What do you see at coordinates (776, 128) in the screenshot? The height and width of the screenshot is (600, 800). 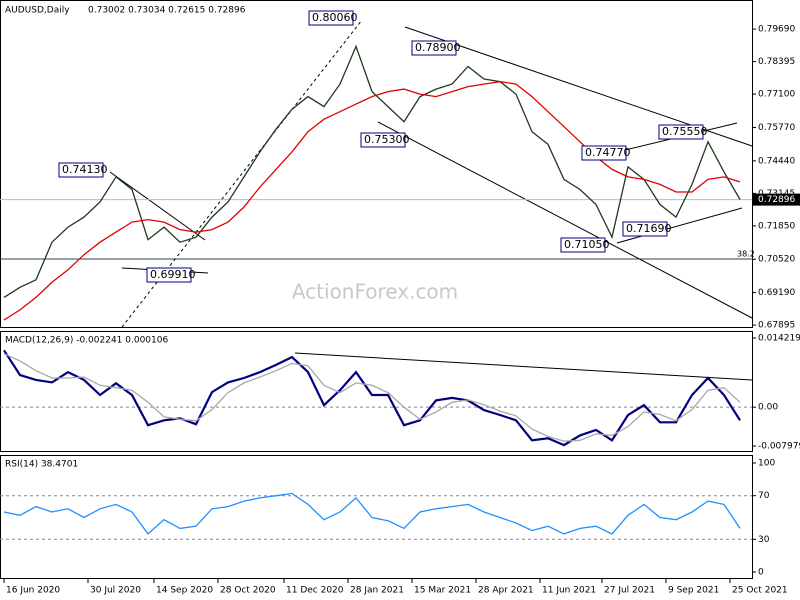 I see `y-tick-label: 0.75770` at bounding box center [776, 128].